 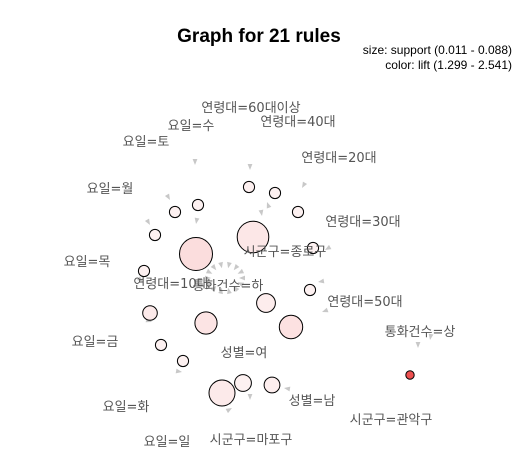 What do you see at coordinates (420, 332) in the screenshot?
I see `item-label: 통화건수=상` at bounding box center [420, 332].